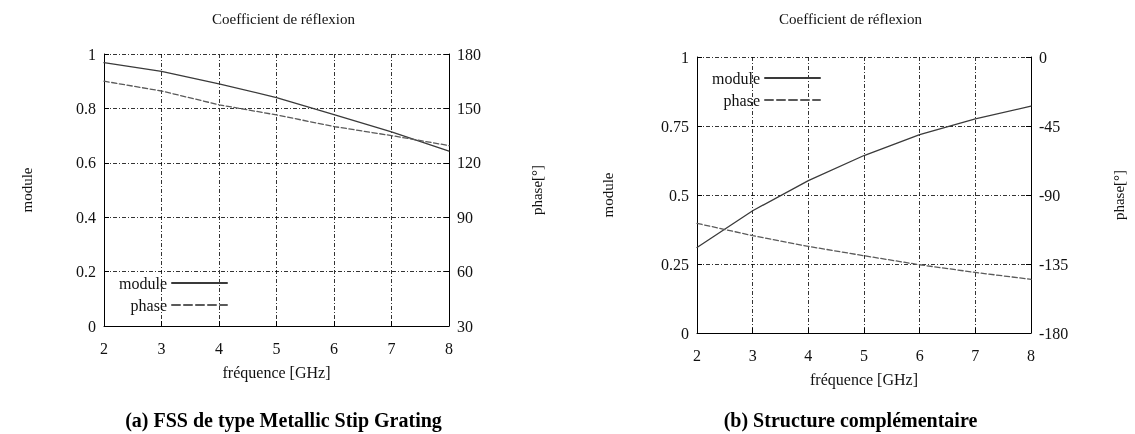  What do you see at coordinates (1050, 126) in the screenshot?
I see `y2-tick-label: -45` at bounding box center [1050, 126].